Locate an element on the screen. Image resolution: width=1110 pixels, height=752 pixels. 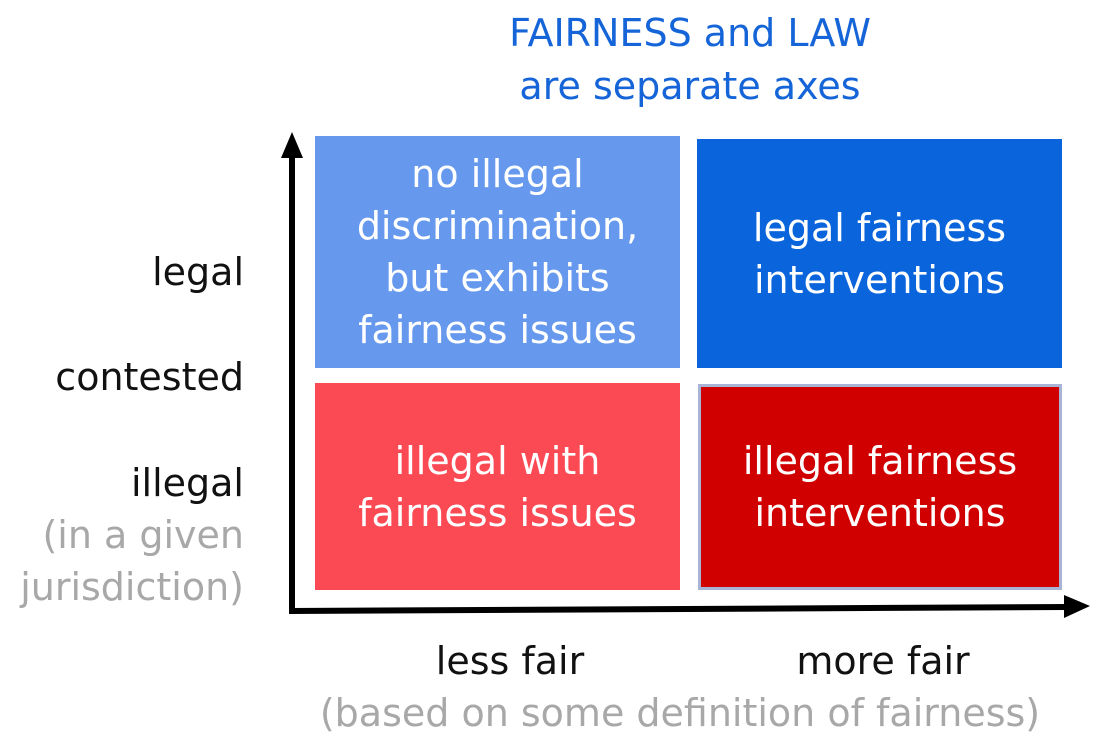
quadrant-top-left-line: no illegal is located at coordinates (497, 174).